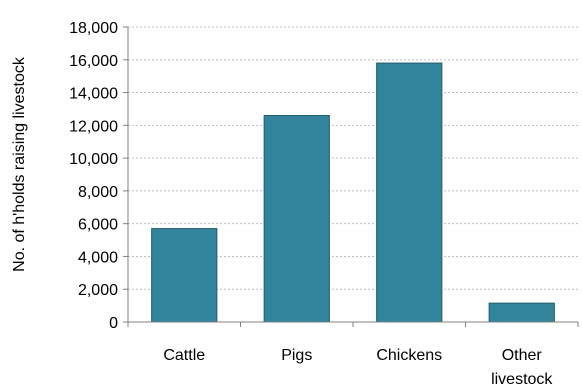 This screenshot has width=582, height=389. Describe the element at coordinates (98, 257) in the screenshot. I see `y-tick-label: 4,000` at that location.